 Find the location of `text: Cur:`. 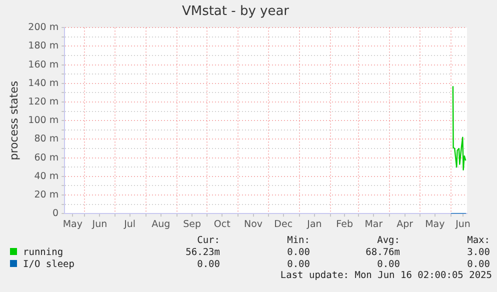

text: Cur: is located at coordinates (208, 240).